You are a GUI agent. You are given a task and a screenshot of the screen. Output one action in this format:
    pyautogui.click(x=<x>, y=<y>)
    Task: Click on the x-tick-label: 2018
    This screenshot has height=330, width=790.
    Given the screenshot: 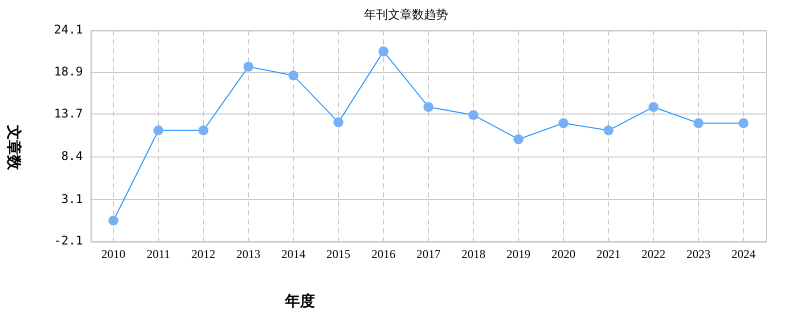 What is the action you would take?
    pyautogui.click(x=473, y=253)
    